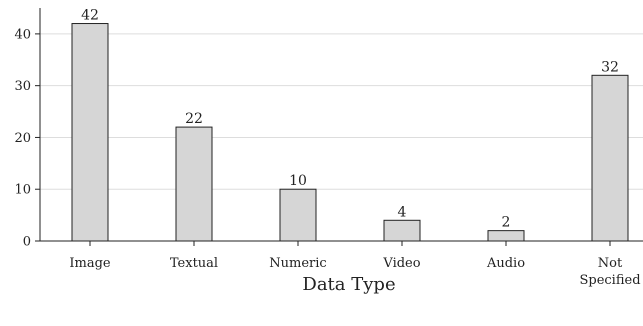 This screenshot has width=643, height=326. Describe the element at coordinates (22, 138) in the screenshot. I see `y-tick-label: 20` at that location.